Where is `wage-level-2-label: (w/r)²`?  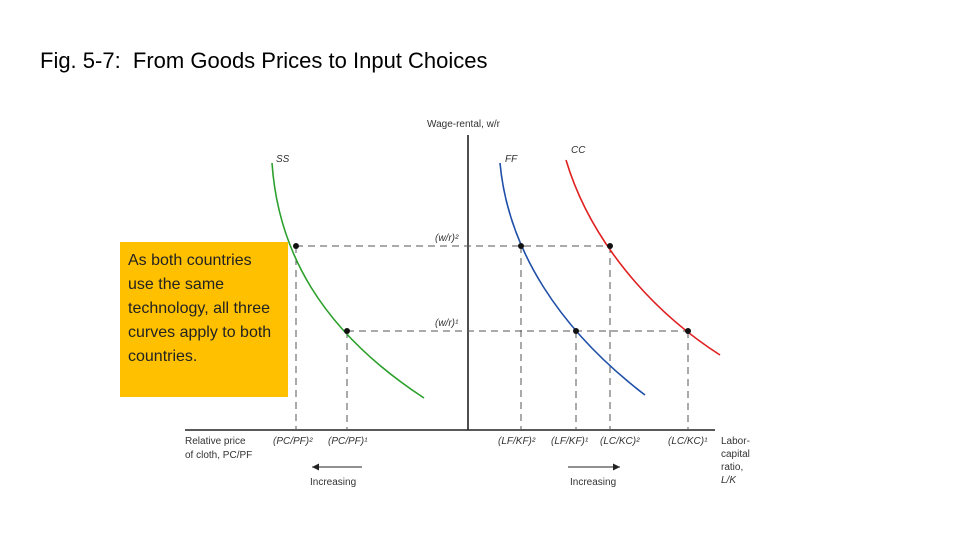 wage-level-2-label: (w/r)² is located at coordinates (447, 238).